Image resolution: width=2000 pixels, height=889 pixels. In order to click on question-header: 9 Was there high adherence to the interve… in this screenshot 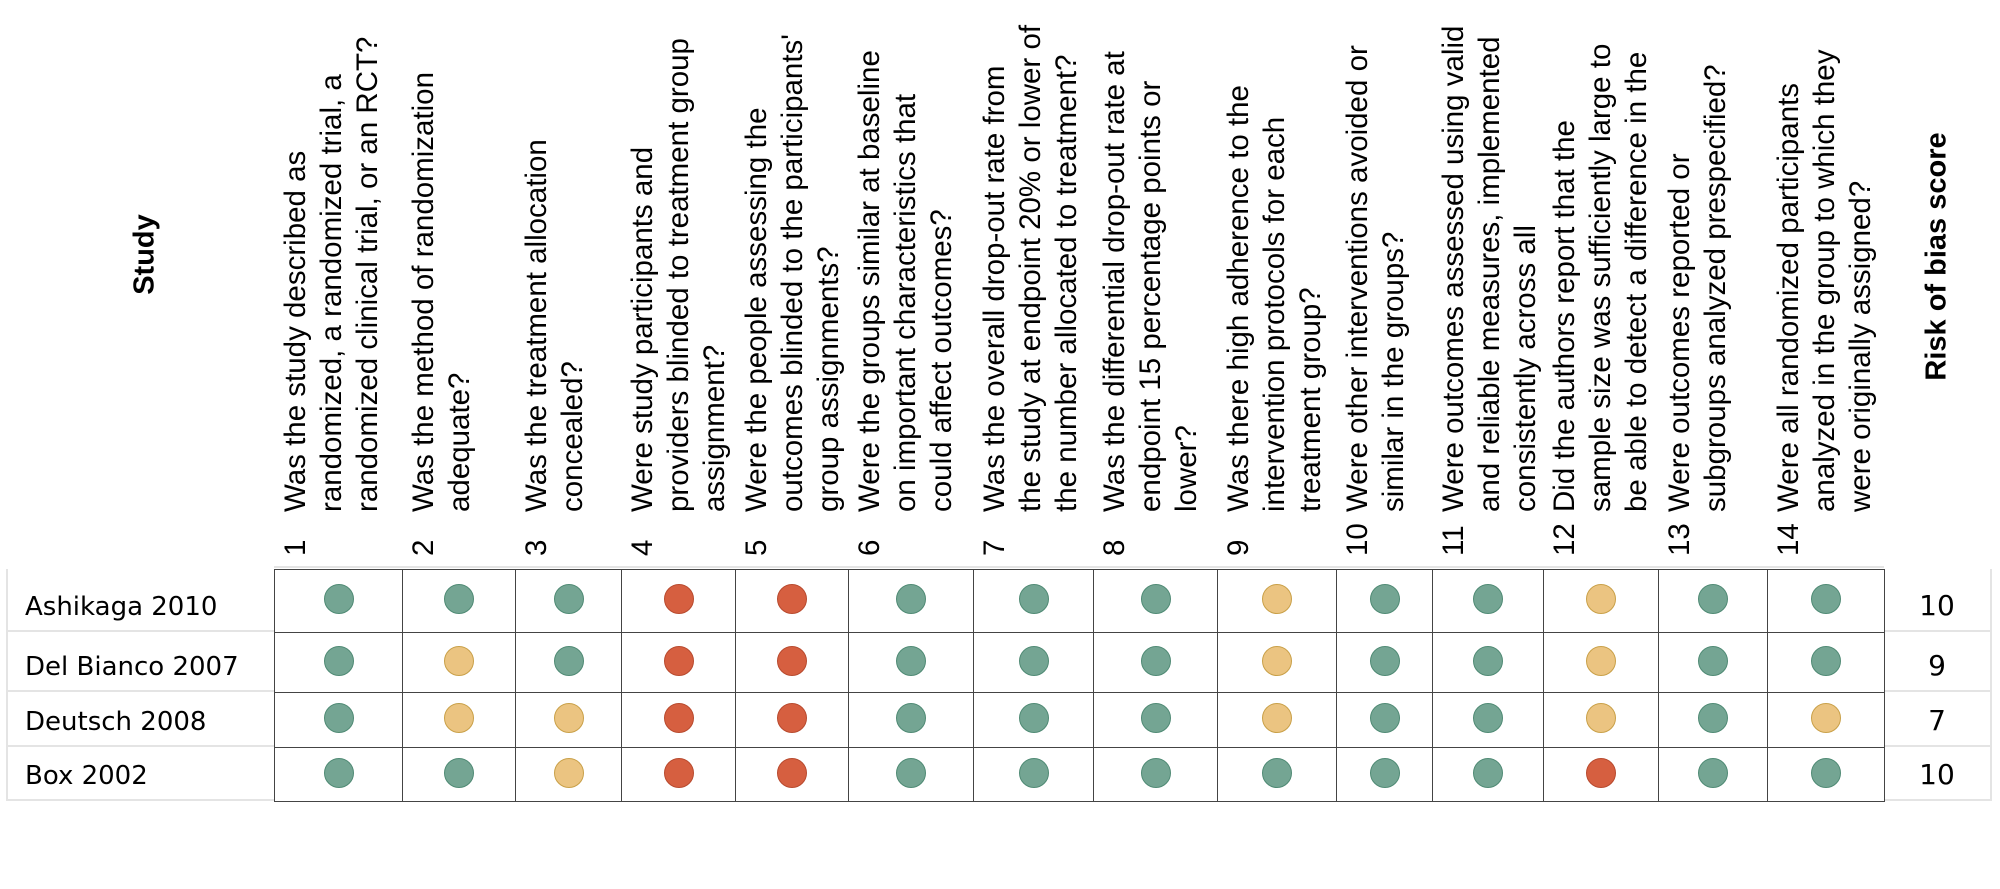, I will do `click(1275, 286)`.